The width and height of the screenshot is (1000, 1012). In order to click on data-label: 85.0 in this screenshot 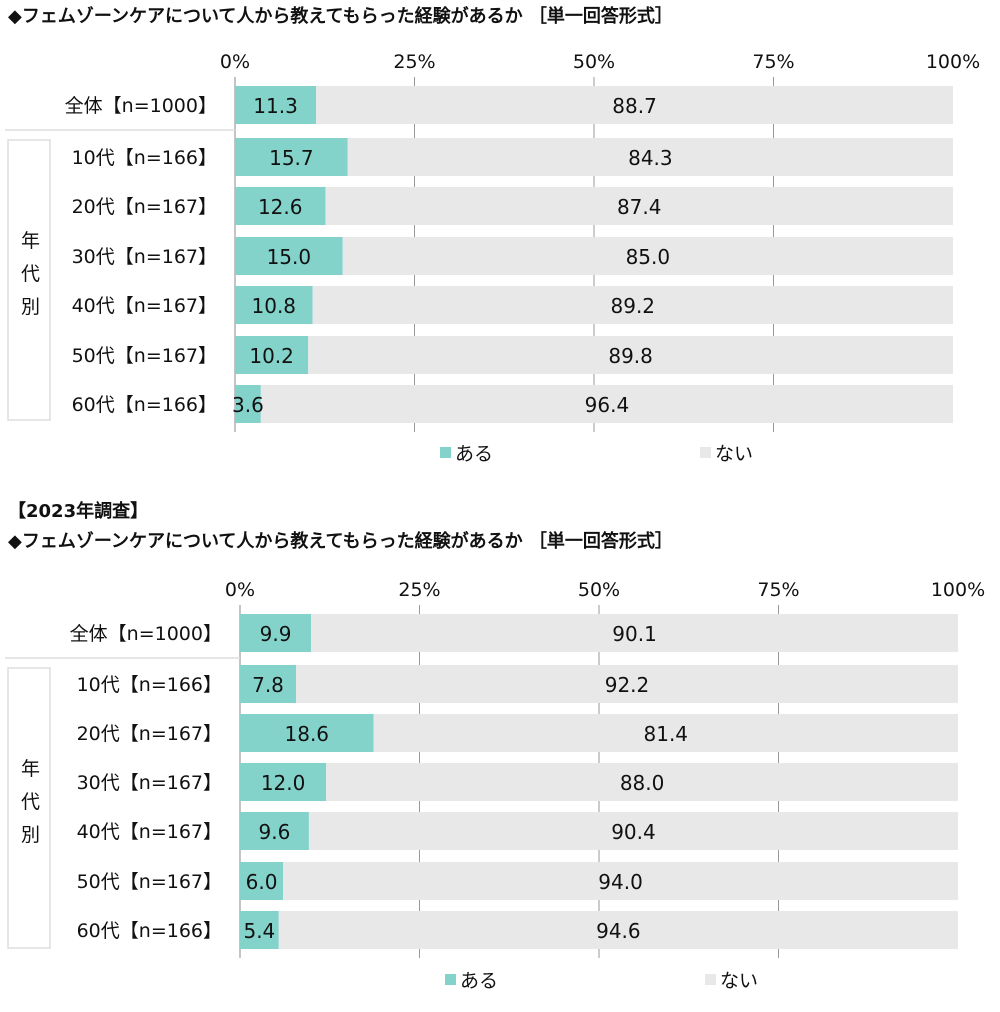, I will do `click(648, 257)`.